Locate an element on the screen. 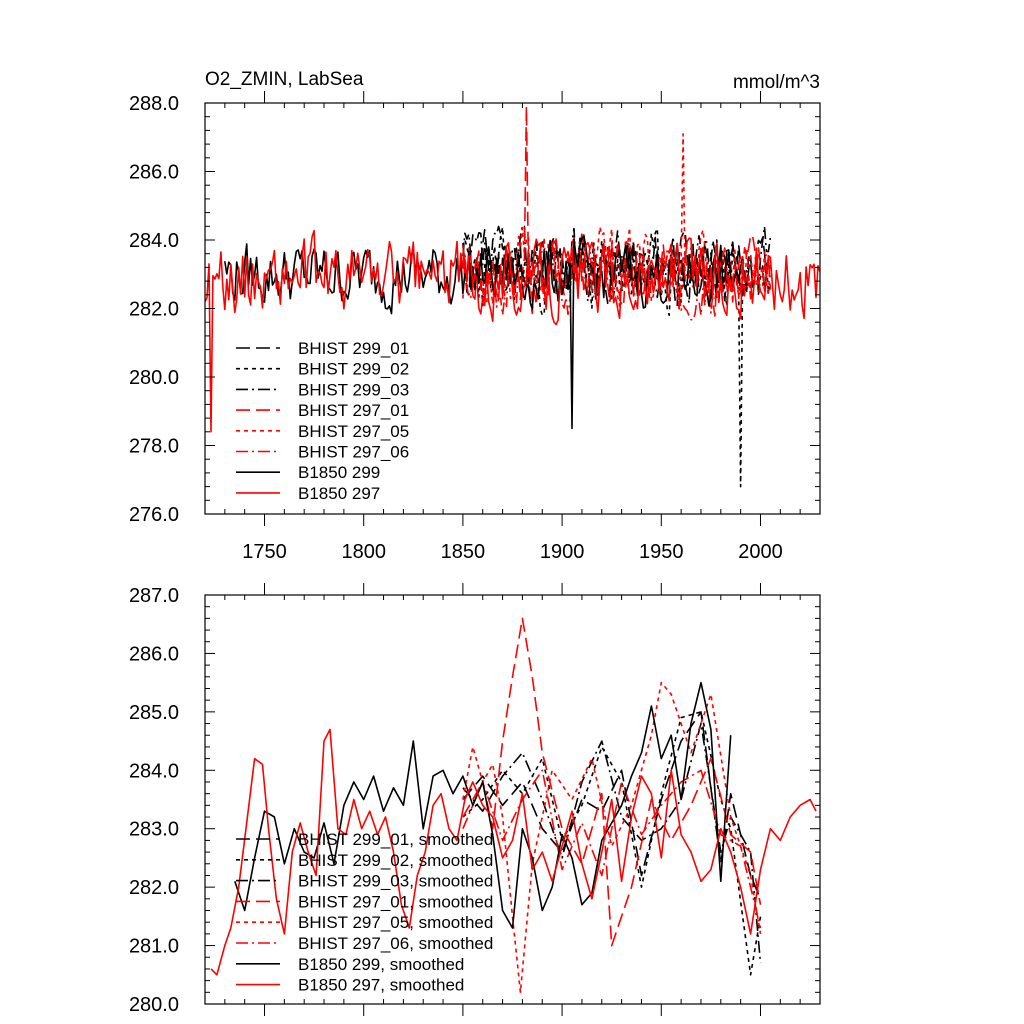  series-line-bhist-297-05-smoothed is located at coordinates (612, 837).